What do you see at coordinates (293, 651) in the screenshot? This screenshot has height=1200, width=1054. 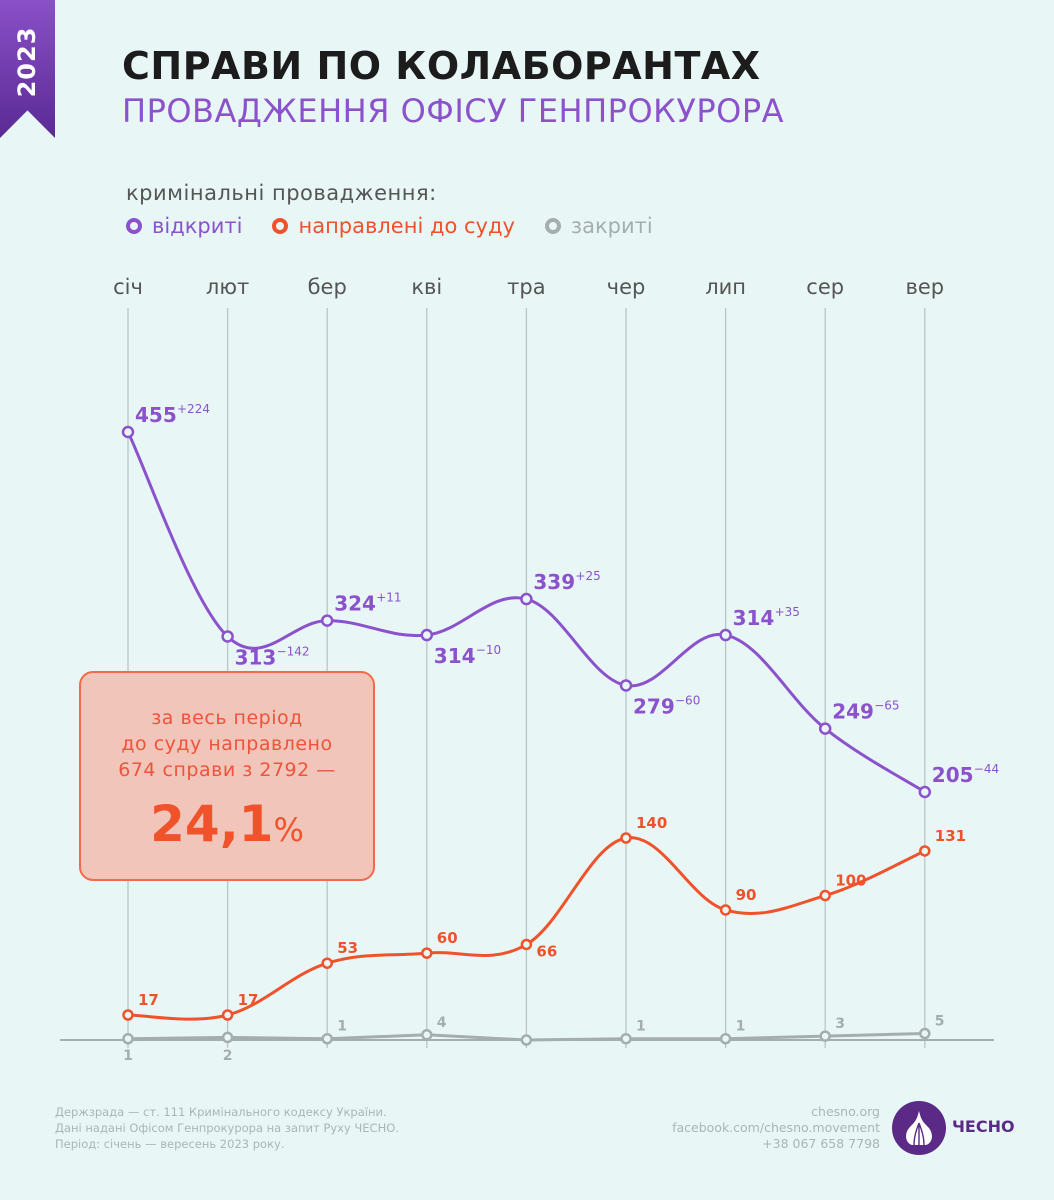 I see `data-delta-opened: −142` at bounding box center [293, 651].